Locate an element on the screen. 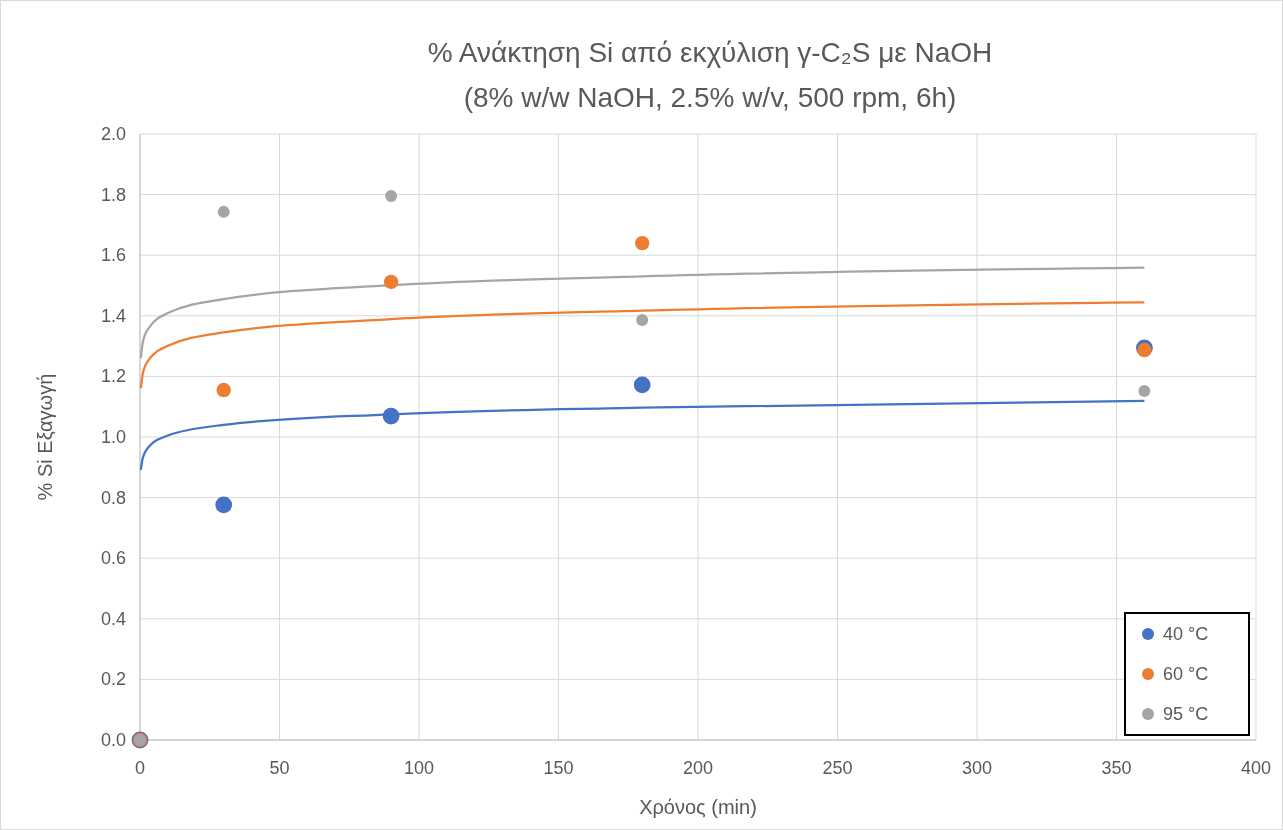 Image resolution: width=1283 pixels, height=830 pixels. legend-label: 40 °C is located at coordinates (1186, 634).